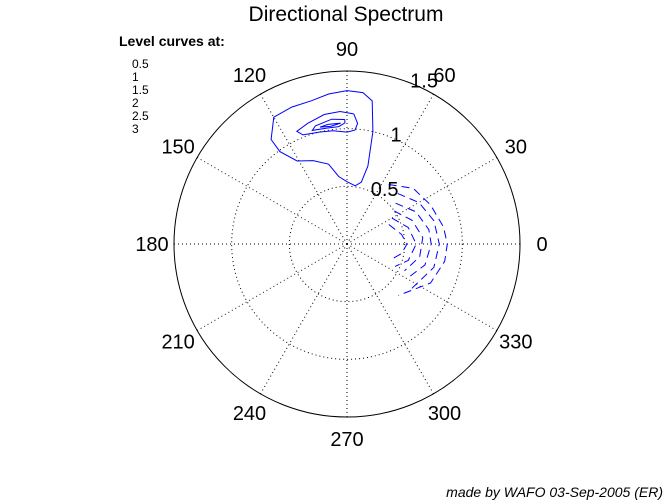 This screenshot has width=672, height=504. I want to click on chart-title: Directional Spectrum, so click(346, 14).